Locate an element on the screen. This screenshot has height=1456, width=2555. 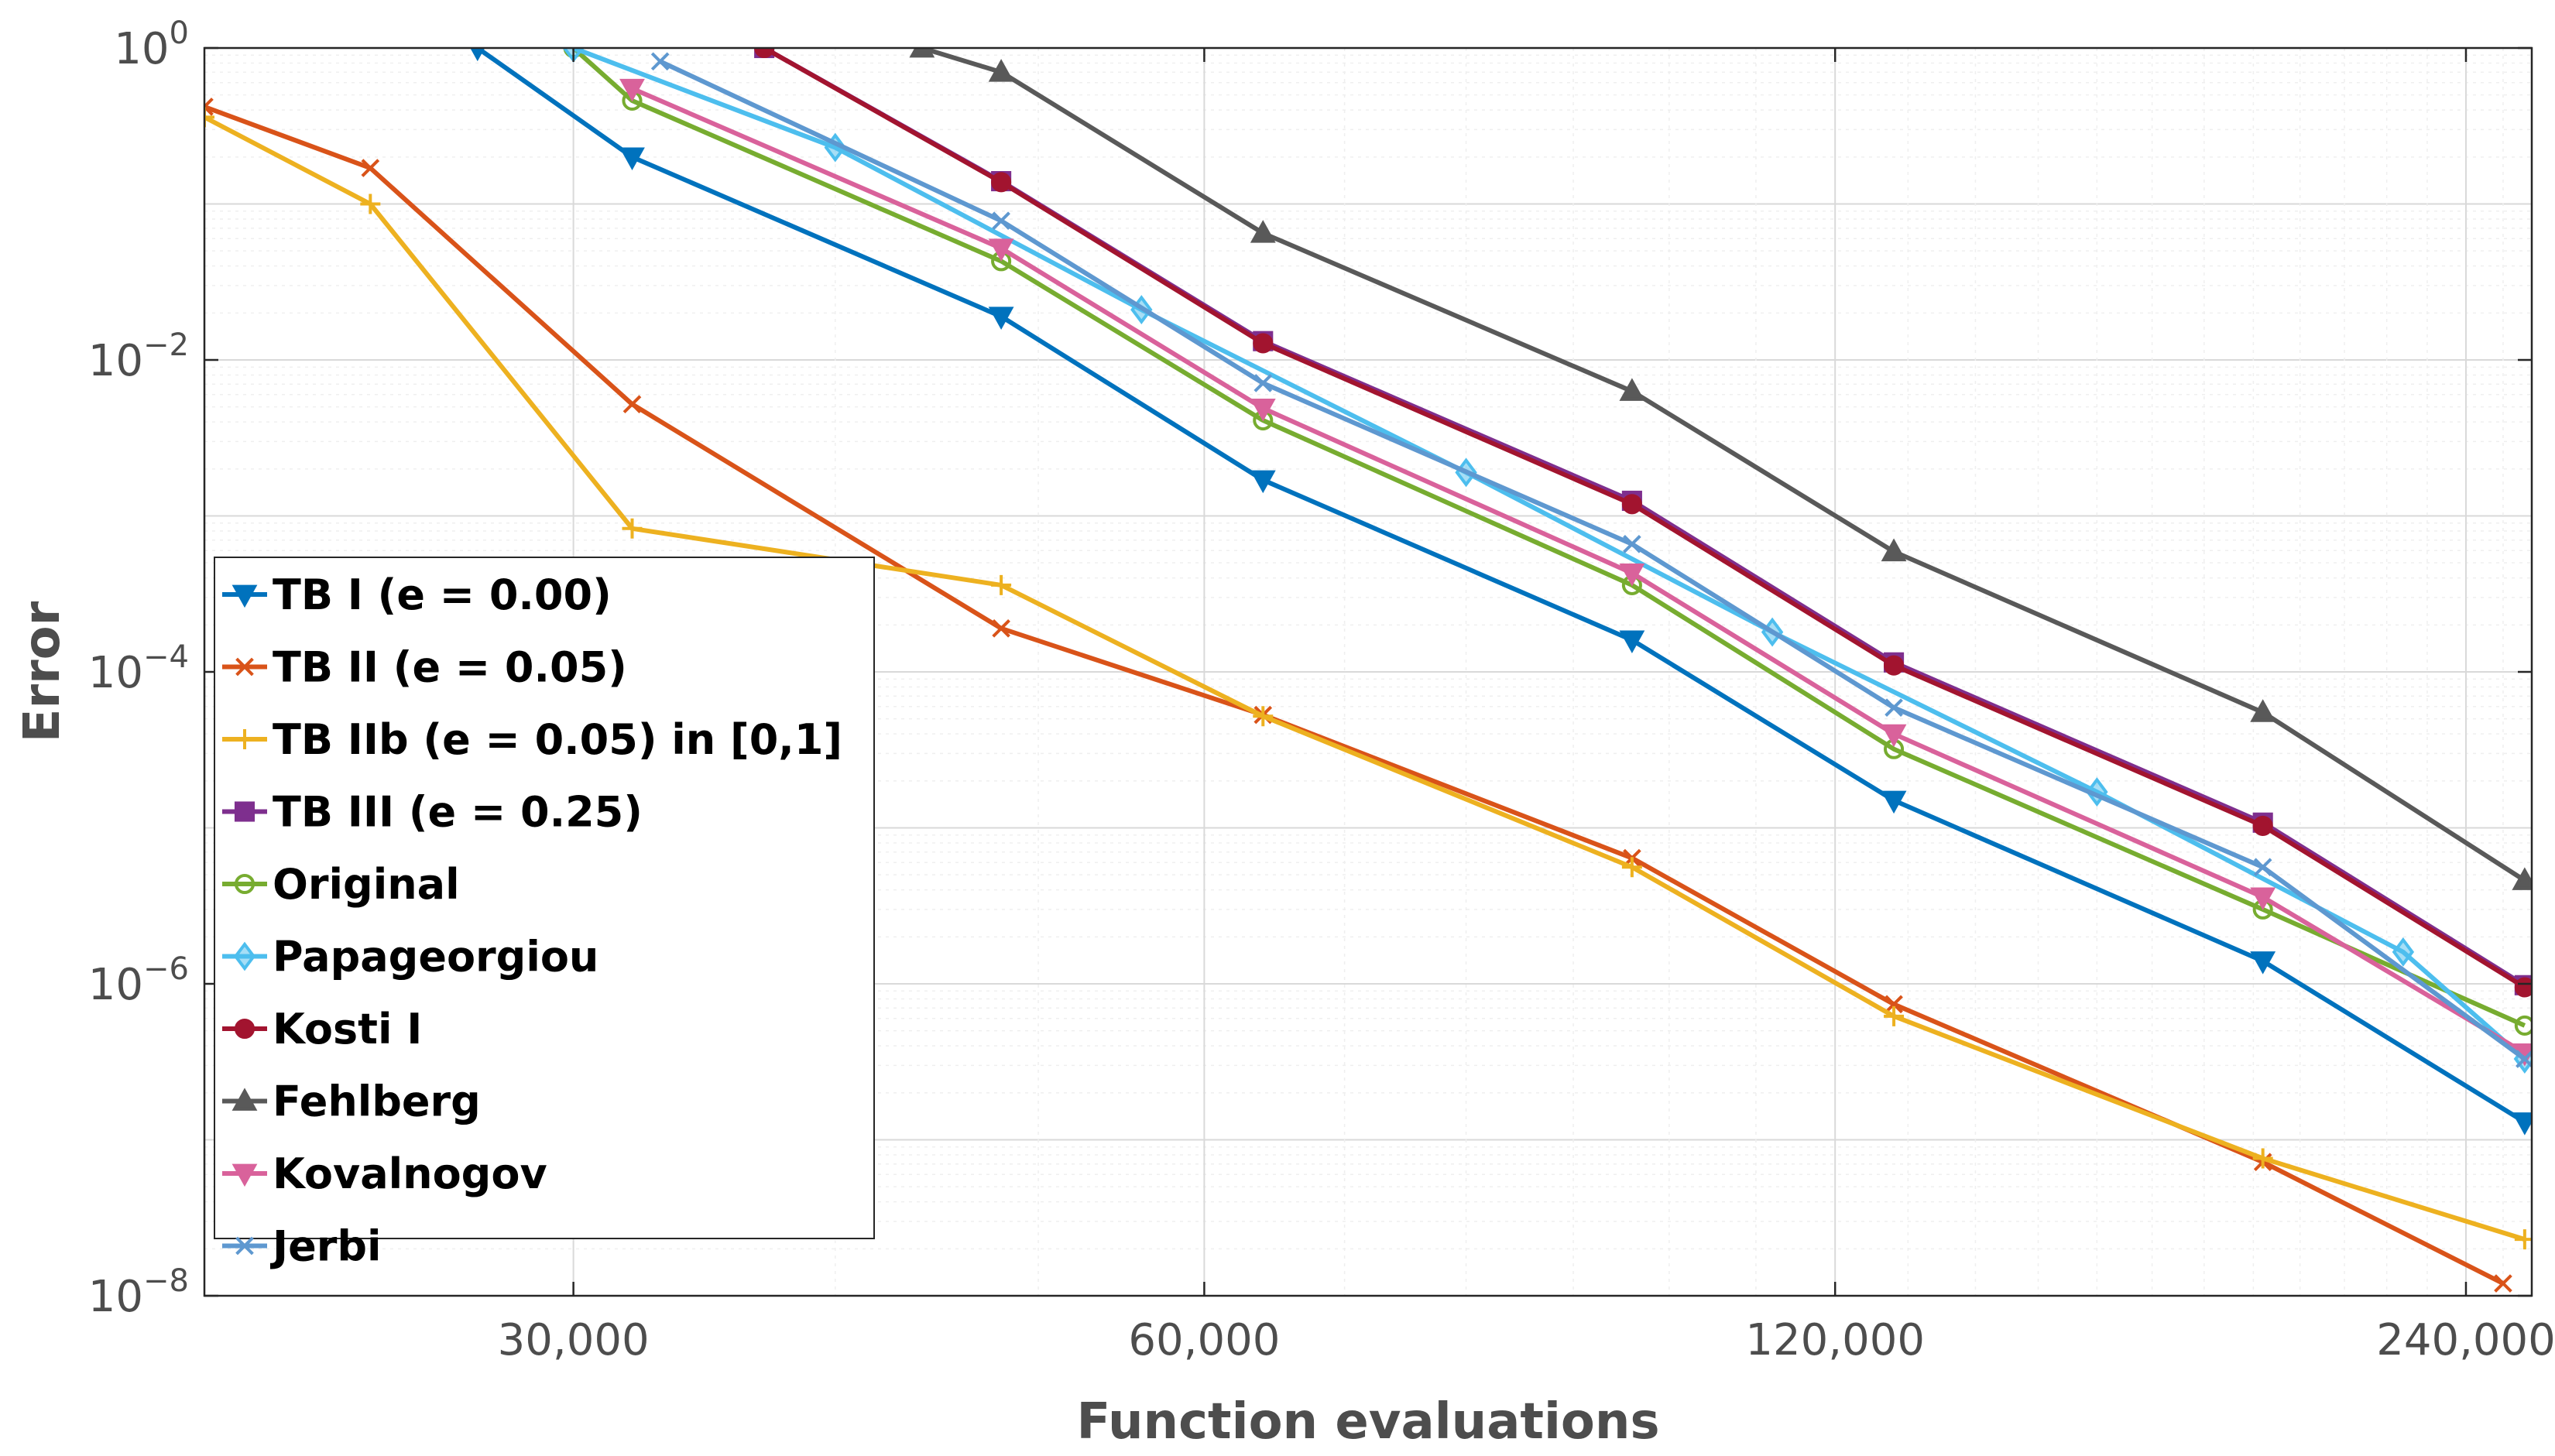
legend-entry: Kosti I is located at coordinates (322, 1029).